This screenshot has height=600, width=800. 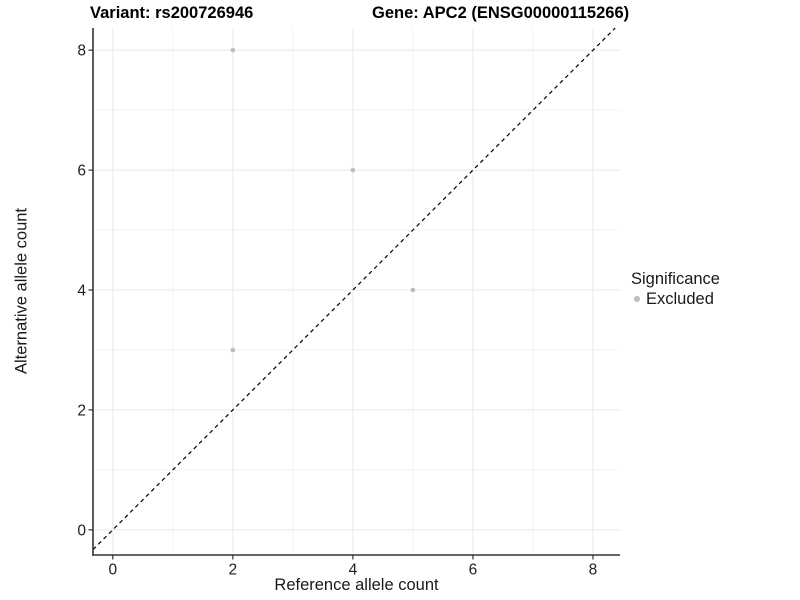 I want to click on y-tick-label: 4, so click(x=81, y=291).